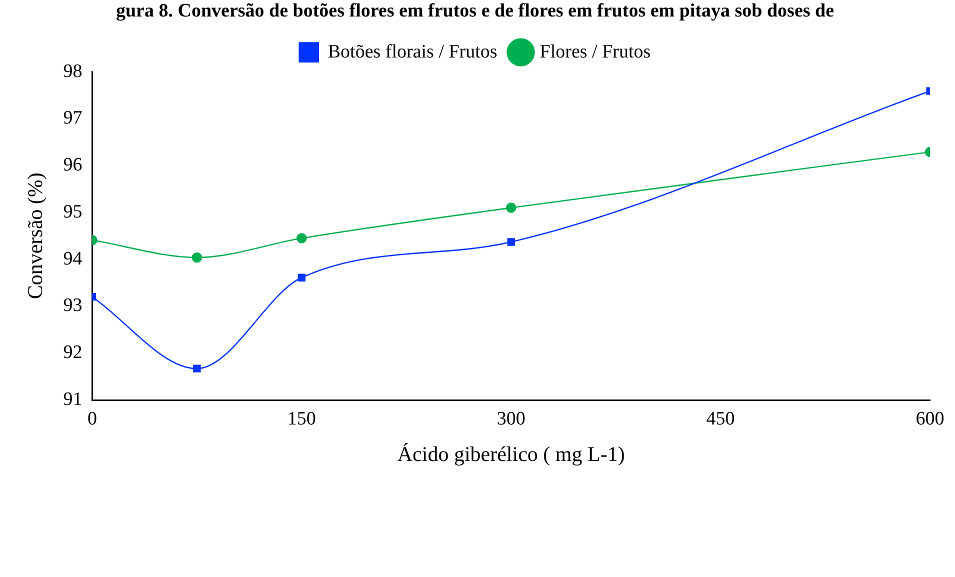  Describe the element at coordinates (73, 259) in the screenshot. I see `y-tick-label: 94` at that location.